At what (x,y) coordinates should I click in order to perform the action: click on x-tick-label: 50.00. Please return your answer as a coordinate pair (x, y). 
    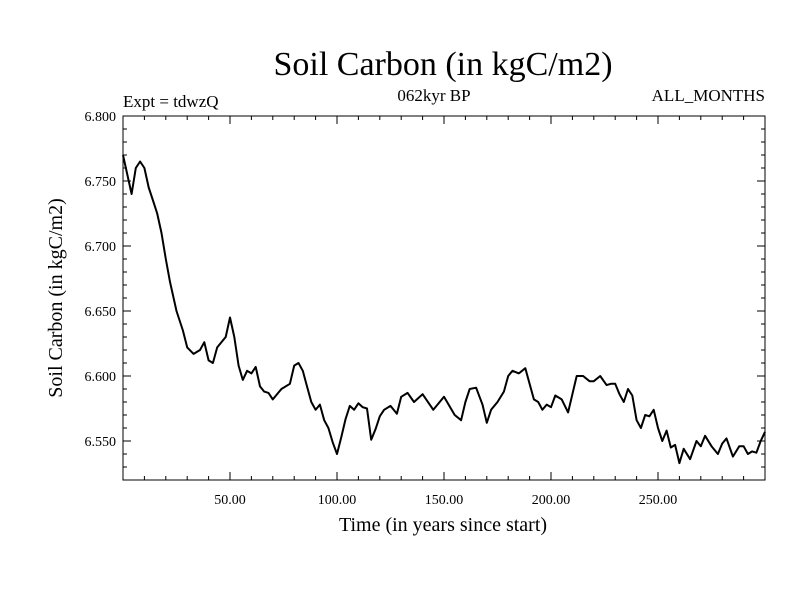
    Looking at the image, I should click on (230, 500).